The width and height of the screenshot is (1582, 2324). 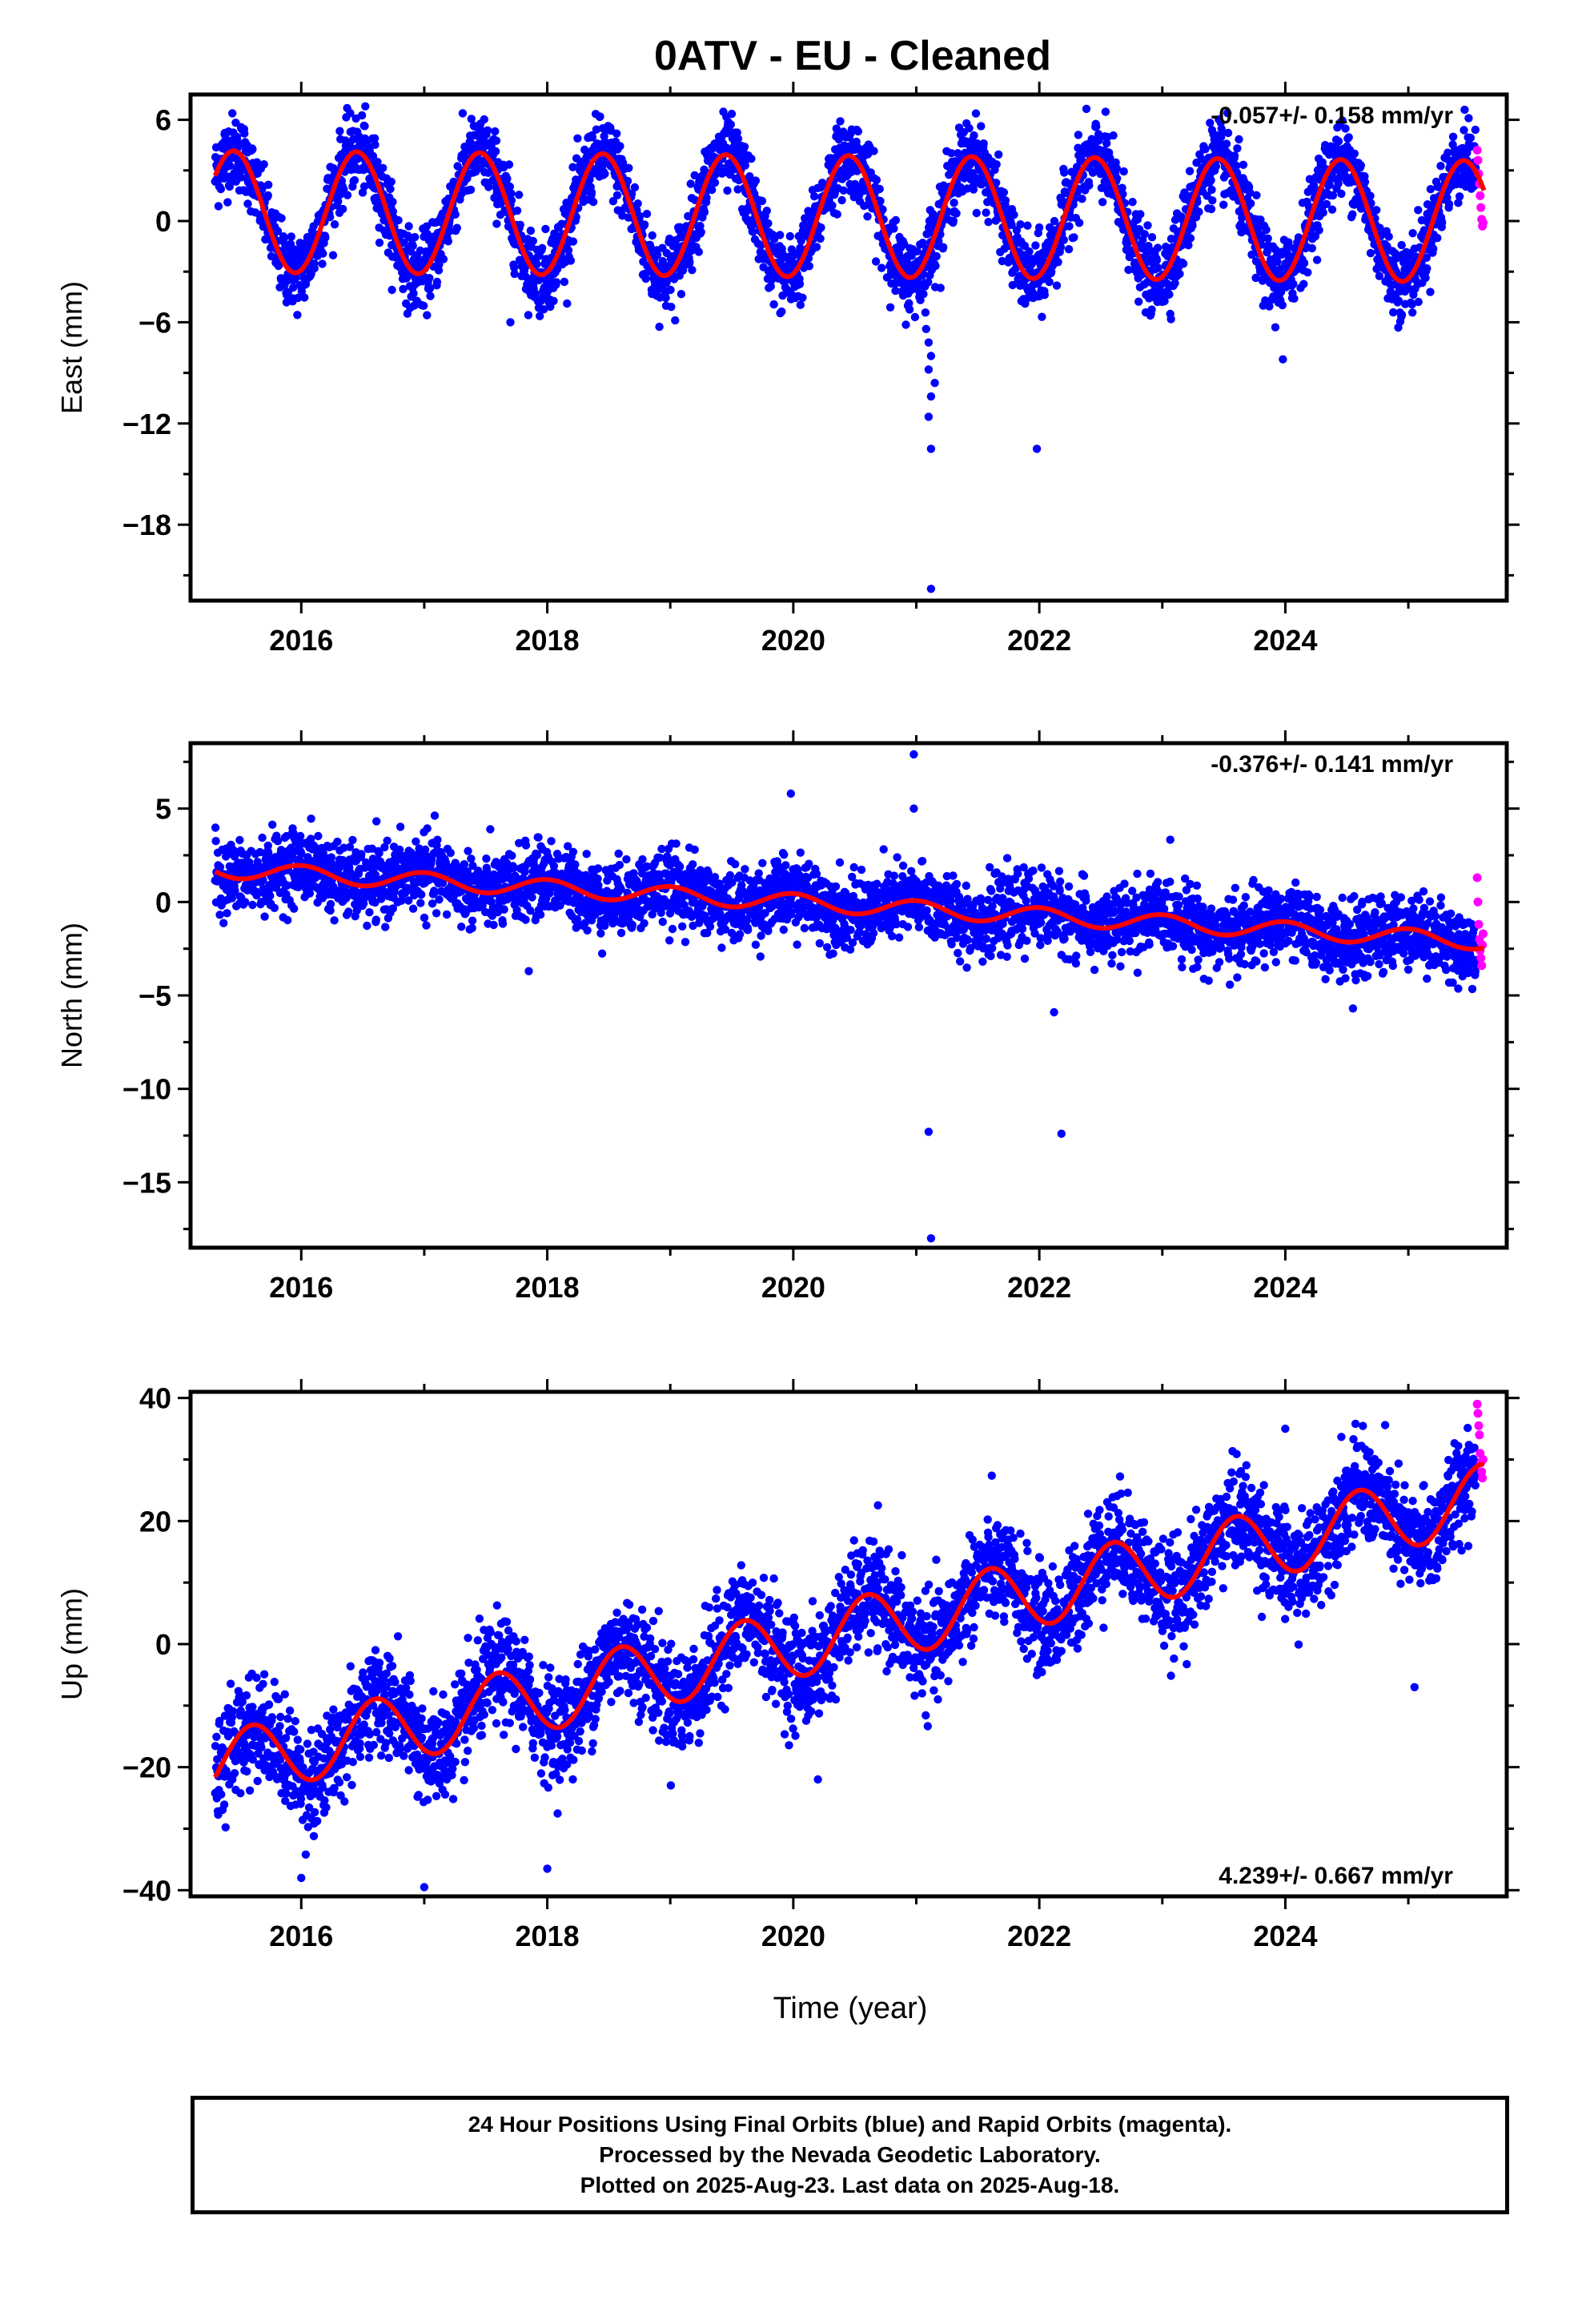 I want to click on velocity-rate: -0.057+/- 0.158 mm/yr, so click(x=1332, y=116).